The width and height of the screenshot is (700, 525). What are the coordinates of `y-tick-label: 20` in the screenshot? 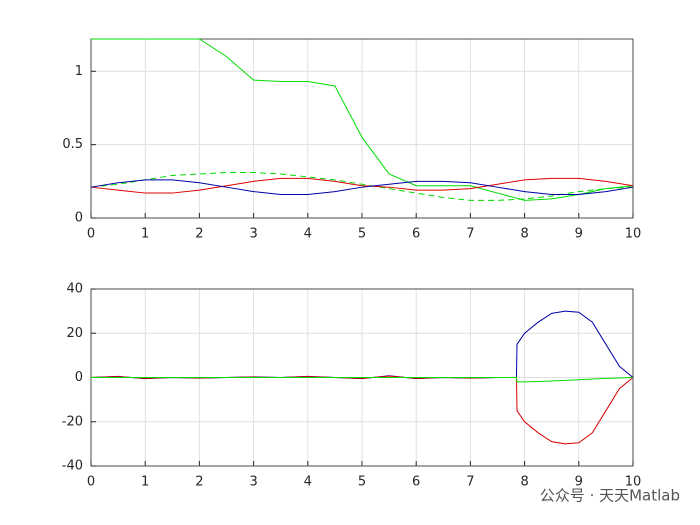 It's located at (74, 333).